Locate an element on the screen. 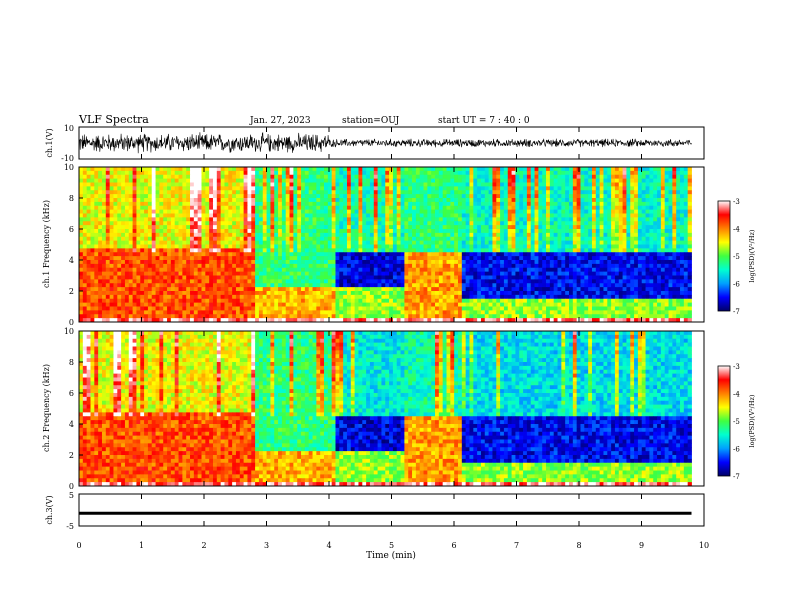  xtick-label: 1 is located at coordinates (141, 545).